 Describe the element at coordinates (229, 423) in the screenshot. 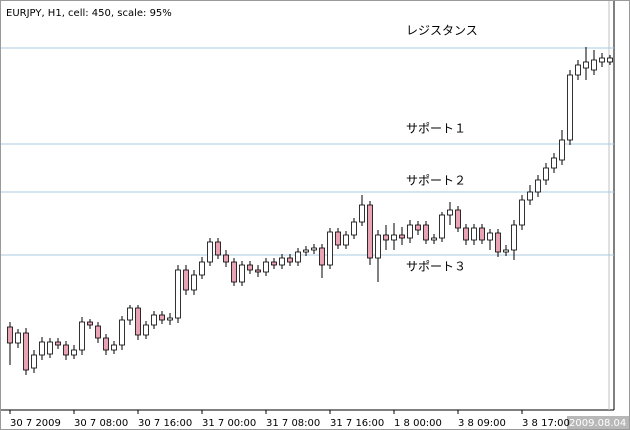

I see `x-tick-label: 31 7 00:00` at that location.